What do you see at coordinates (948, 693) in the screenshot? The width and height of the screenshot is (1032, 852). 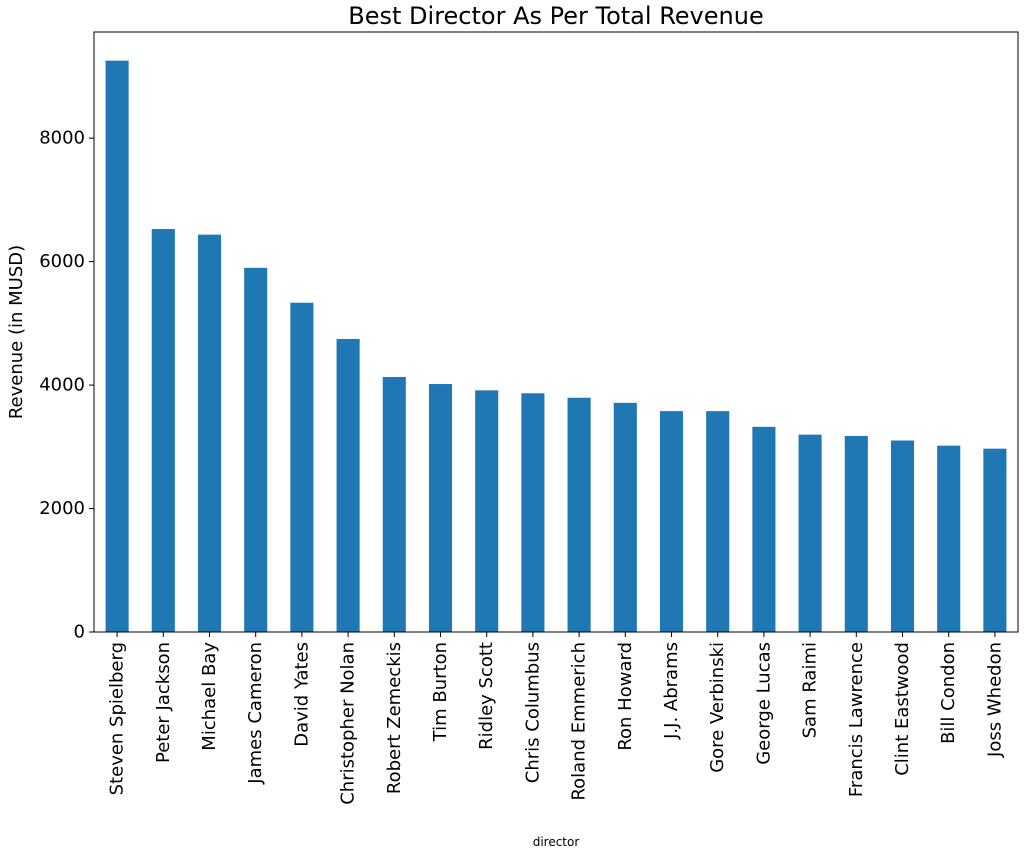 I see `x-tick-label: Bill Condon` at bounding box center [948, 693].